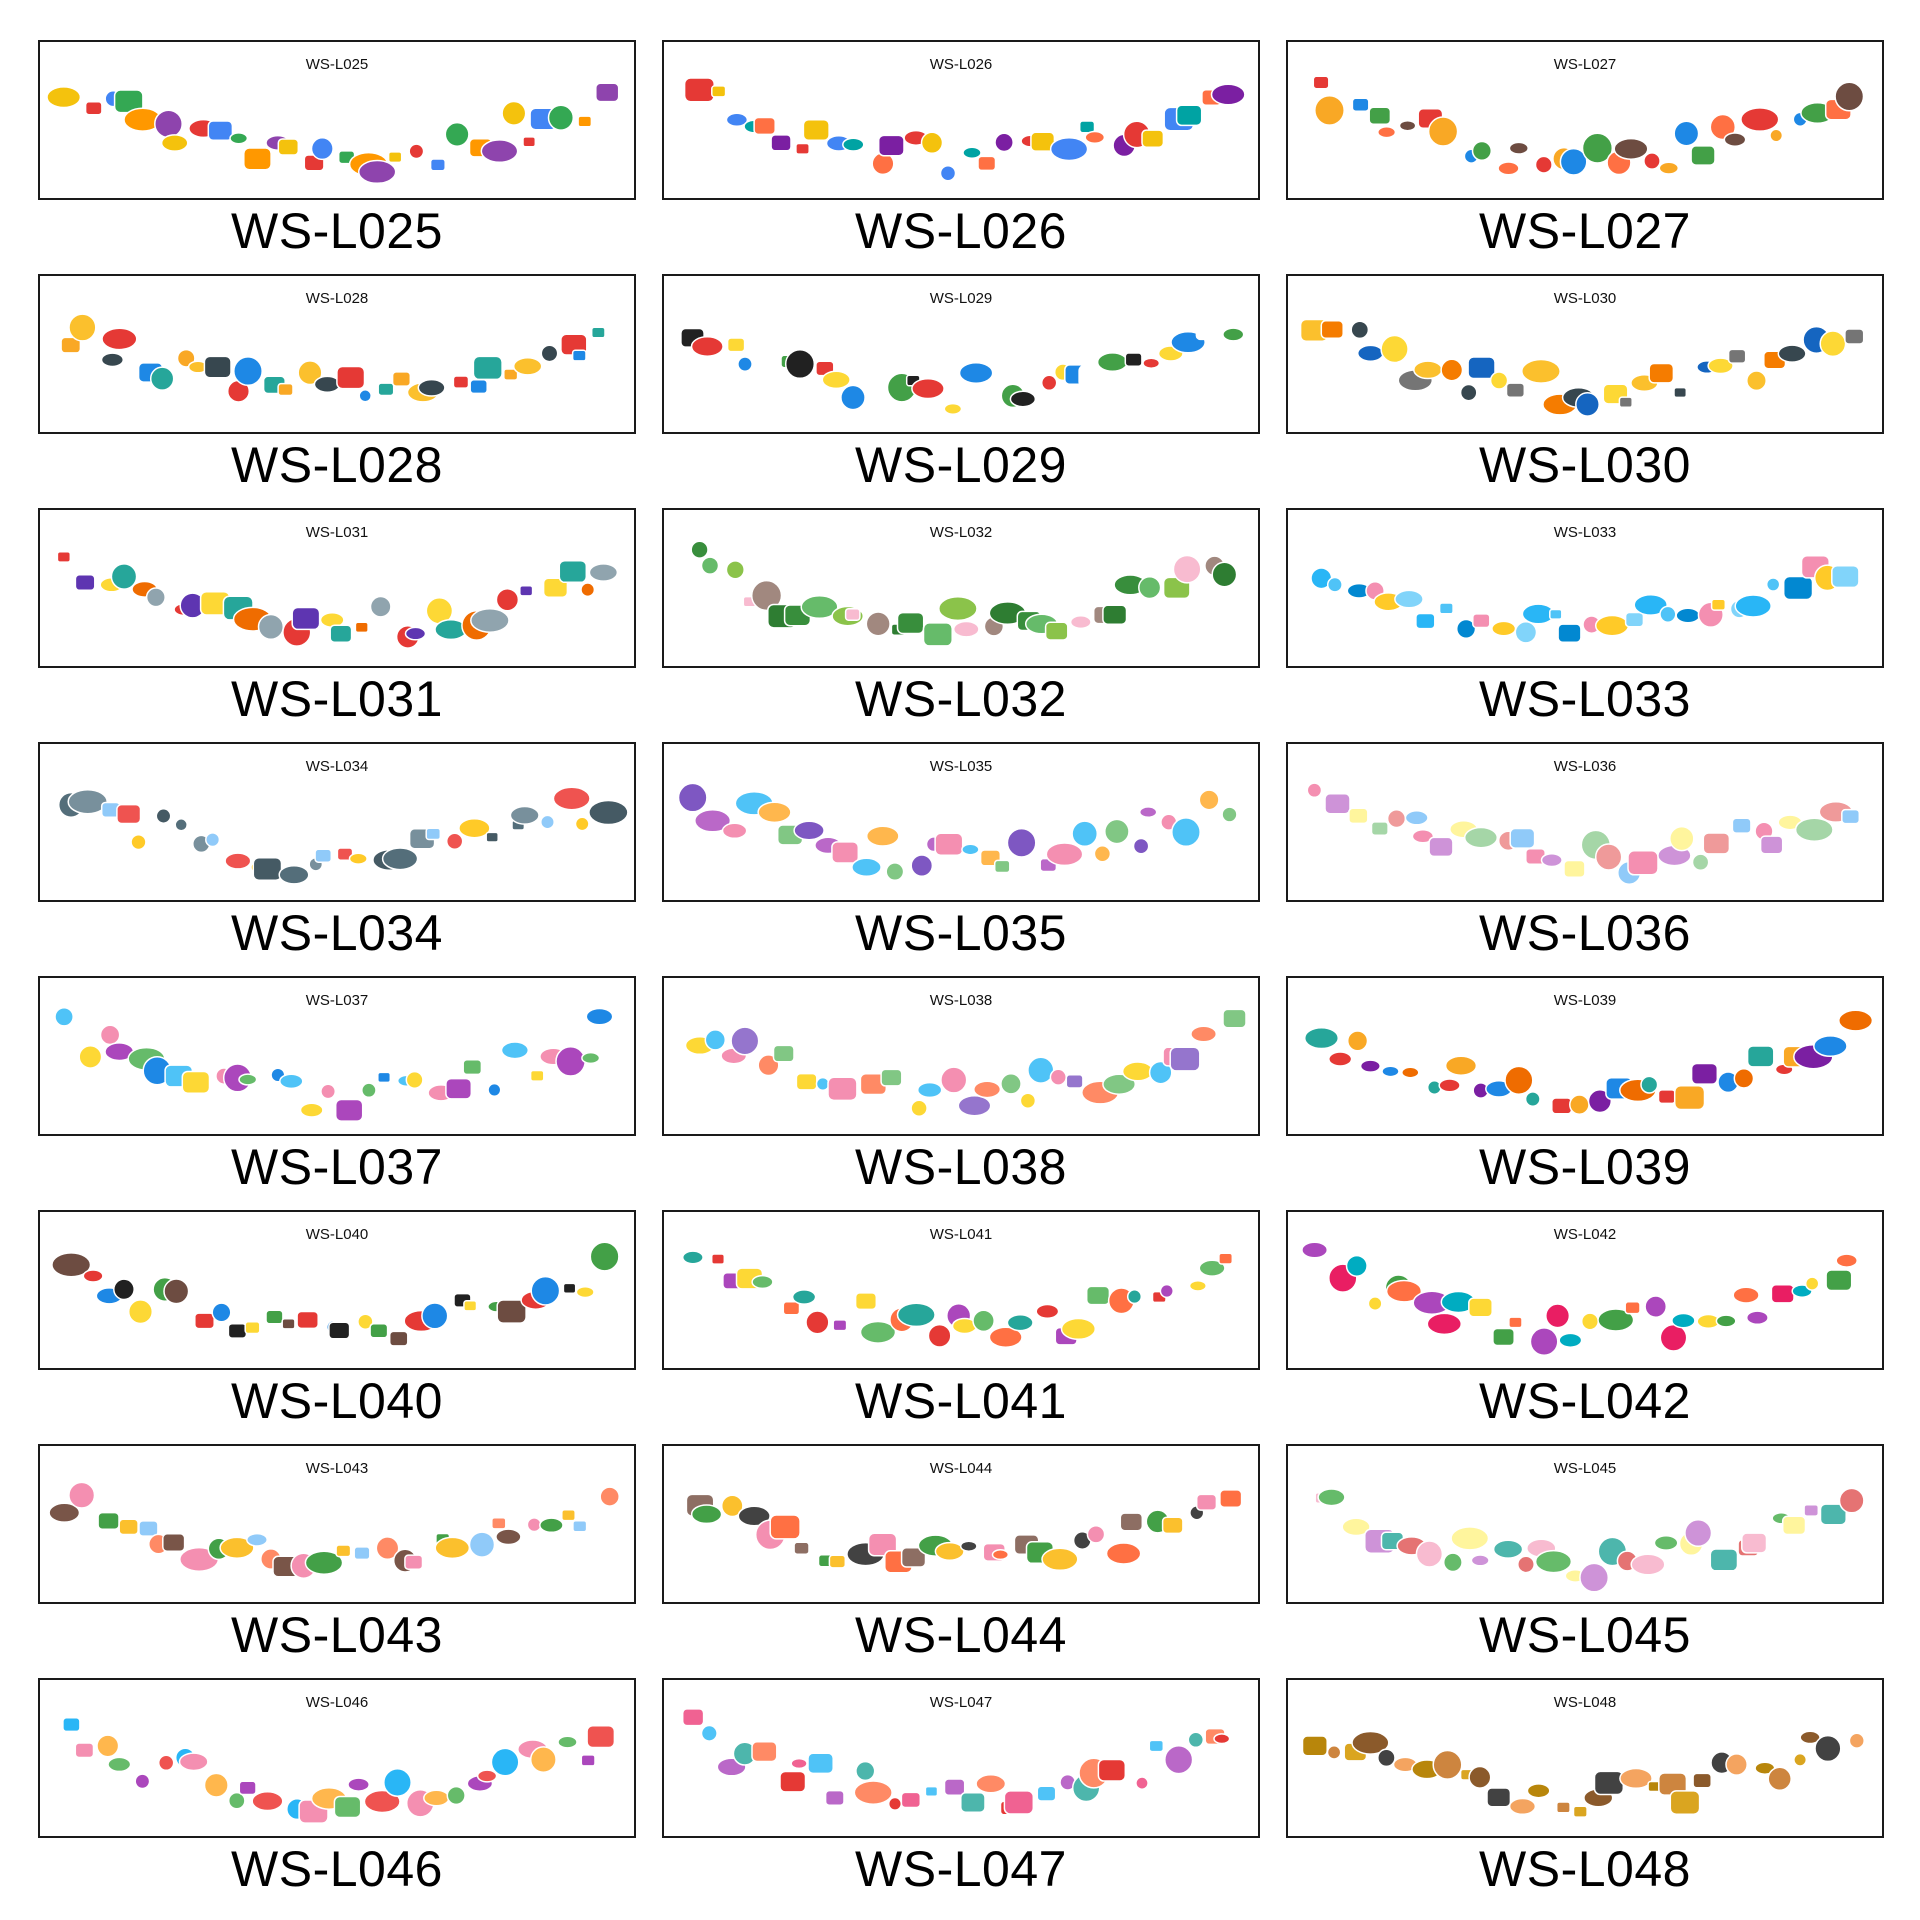 Image resolution: width=1920 pixels, height=1920 pixels. What do you see at coordinates (337, 391) in the screenshot?
I see `design-cell: WS-L028 WS-L028` at bounding box center [337, 391].